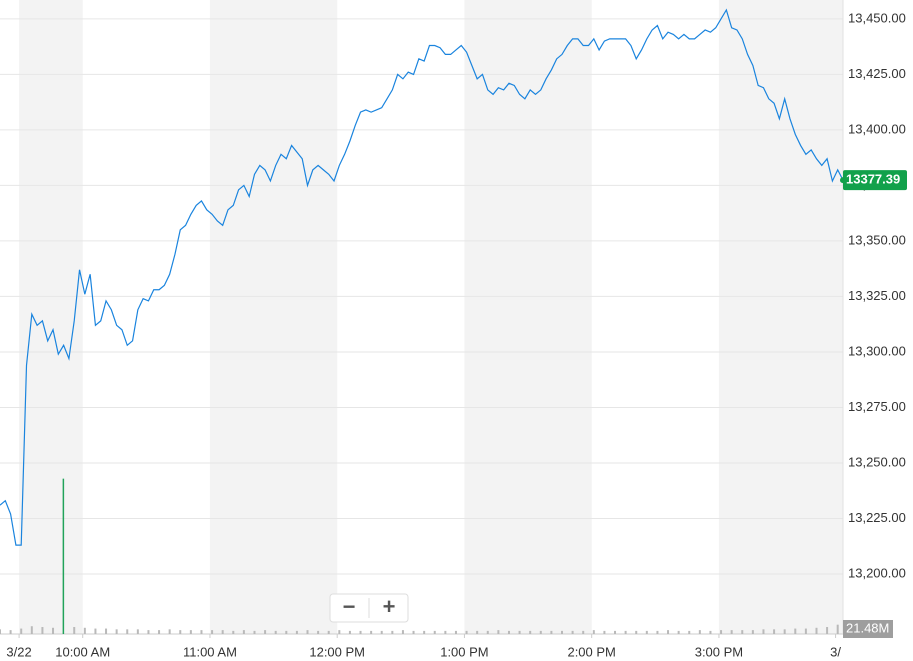  I want to click on y-tick-label: 13,425.00, so click(877, 73).